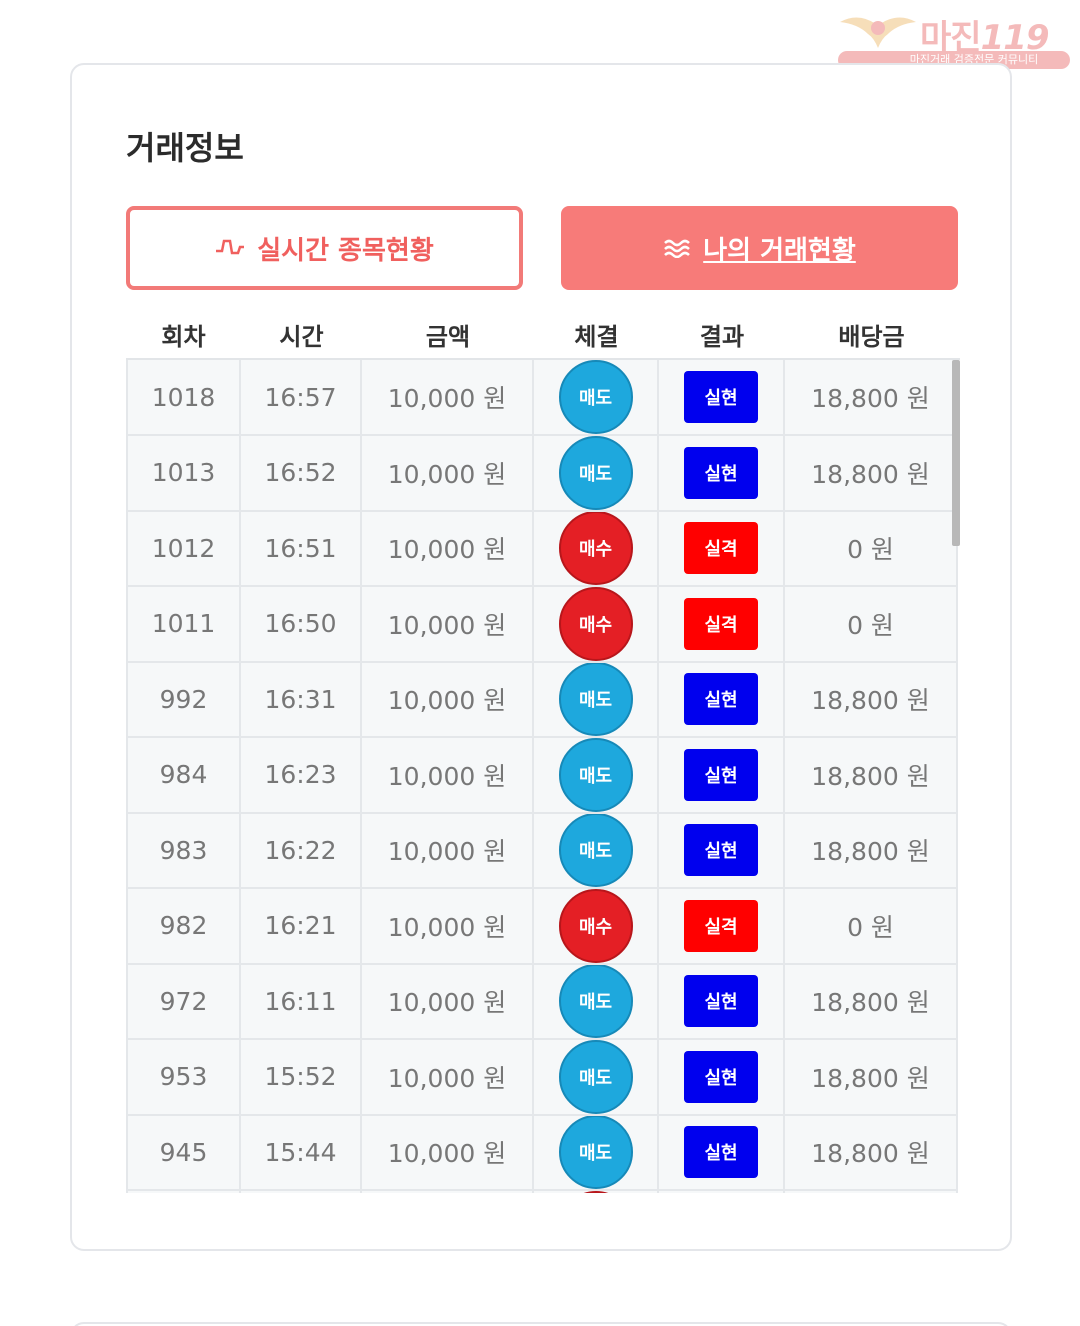 This screenshot has height=1326, width=1080. Describe the element at coordinates (183, 1076) in the screenshot. I see `round-cell: 953` at that location.